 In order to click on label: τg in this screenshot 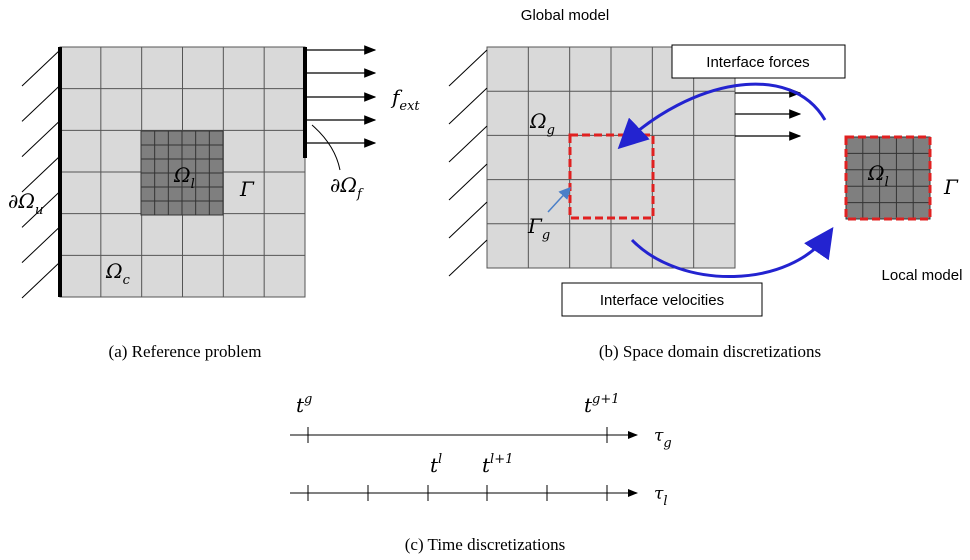, I will do `click(663, 438)`.